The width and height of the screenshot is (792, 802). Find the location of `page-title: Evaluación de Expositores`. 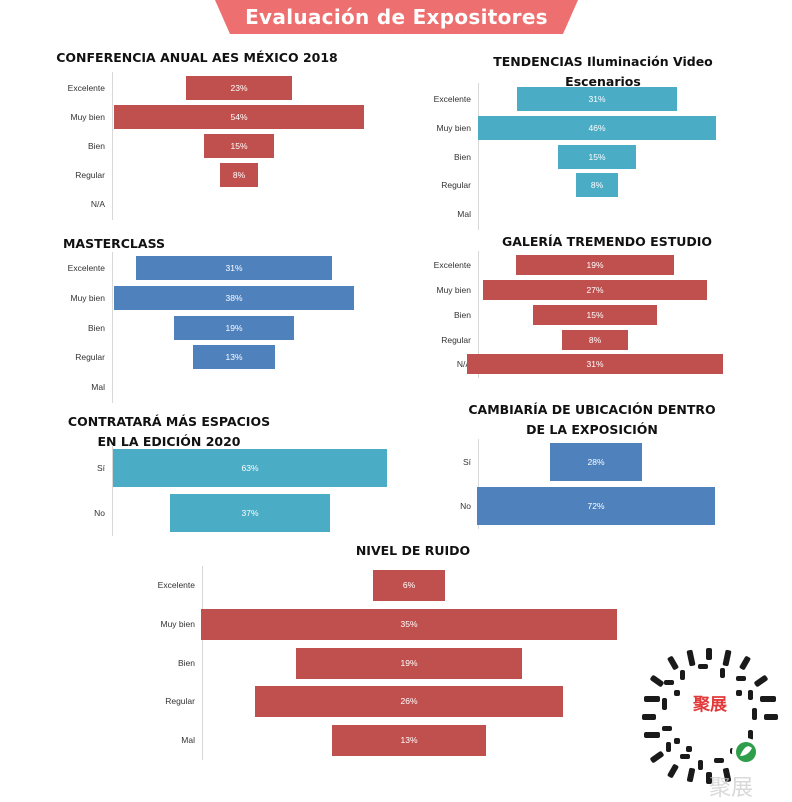

page-title: Evaluación de Expositores is located at coordinates (396, 17).